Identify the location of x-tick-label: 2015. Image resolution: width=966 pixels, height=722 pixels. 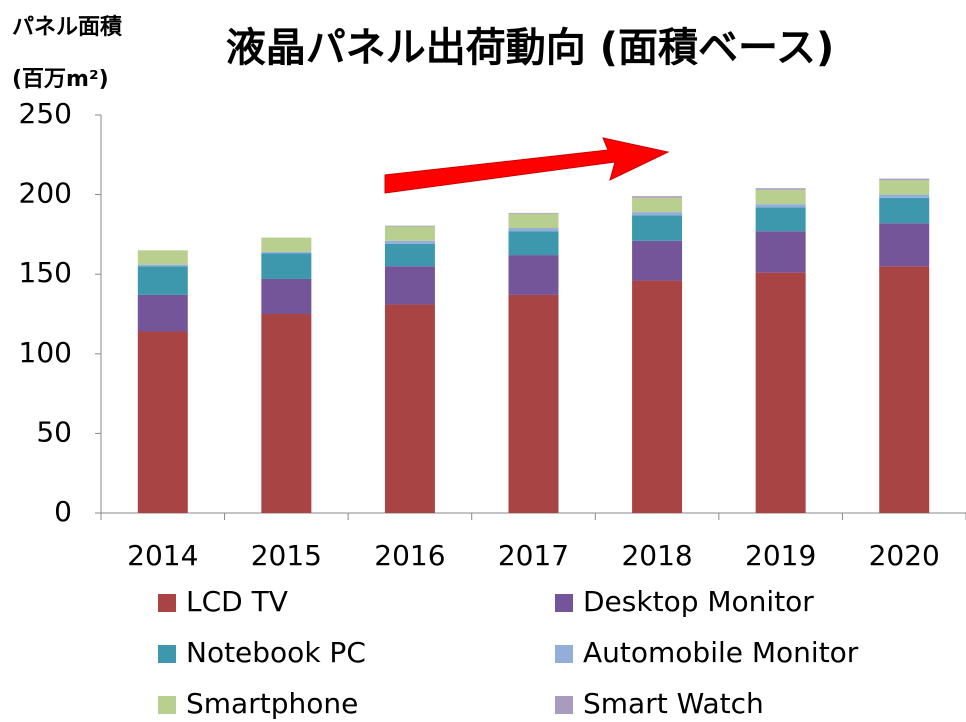
(286, 555).